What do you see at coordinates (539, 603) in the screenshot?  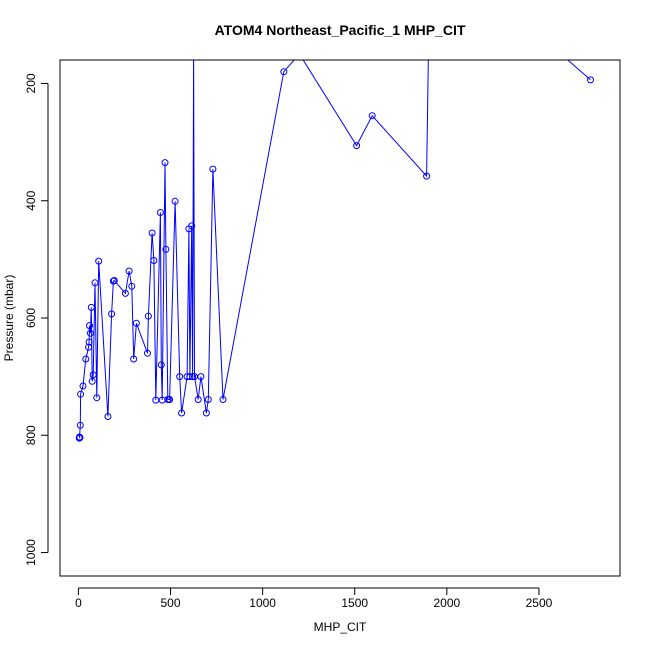 I see `x-tick-label: 2500` at bounding box center [539, 603].